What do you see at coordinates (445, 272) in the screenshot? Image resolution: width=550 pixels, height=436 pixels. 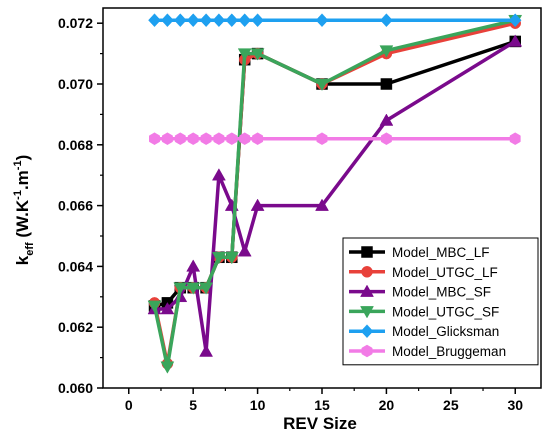 I see `legend-label: Model_UTGC_LF` at bounding box center [445, 272].